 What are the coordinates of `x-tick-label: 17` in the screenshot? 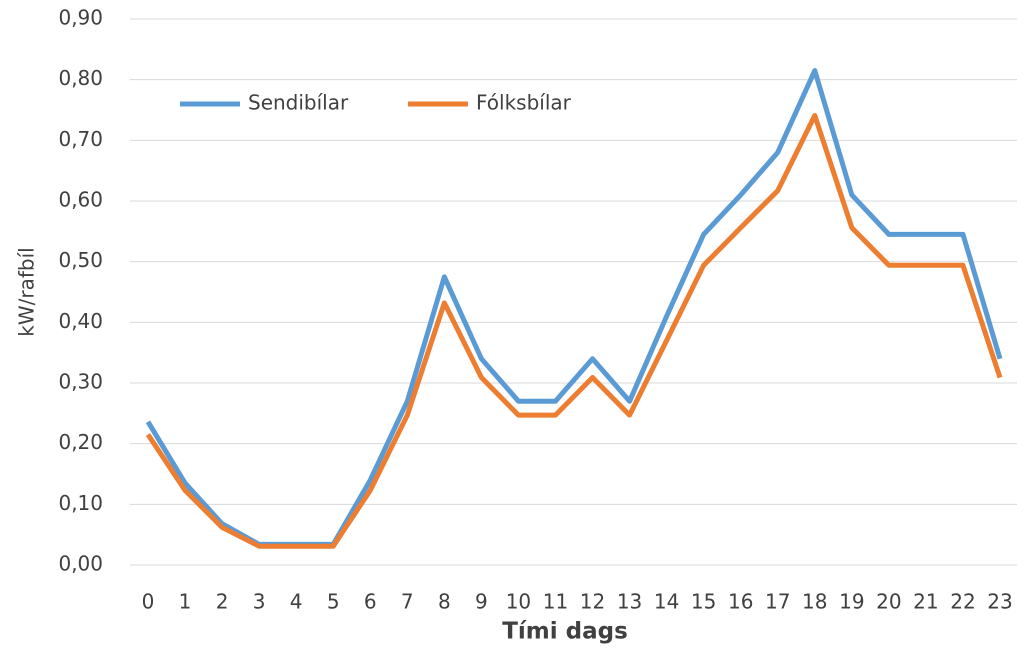 It's located at (777, 602).